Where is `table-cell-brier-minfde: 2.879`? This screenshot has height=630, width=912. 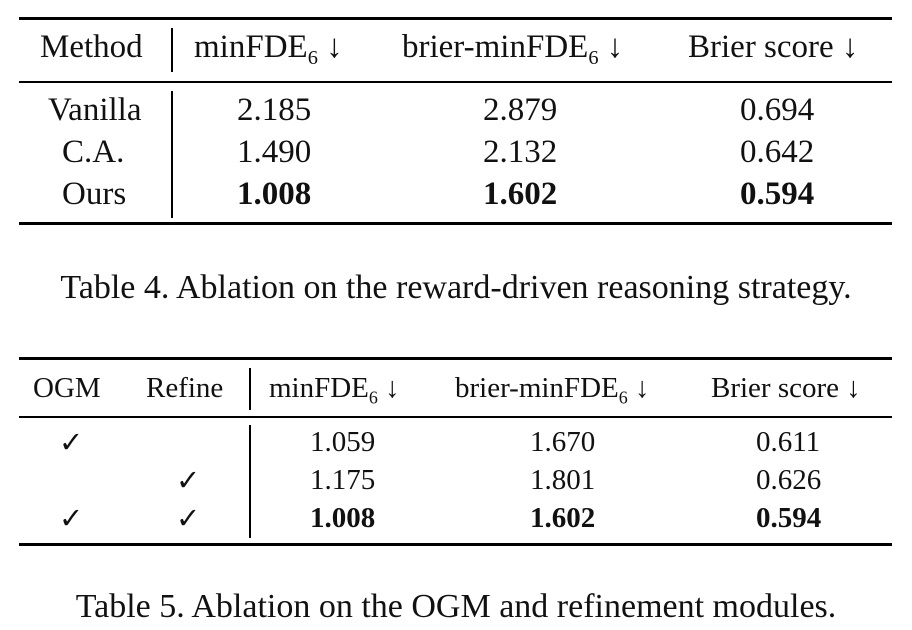
table-cell-brier-minfde: 2.879 is located at coordinates (520, 110).